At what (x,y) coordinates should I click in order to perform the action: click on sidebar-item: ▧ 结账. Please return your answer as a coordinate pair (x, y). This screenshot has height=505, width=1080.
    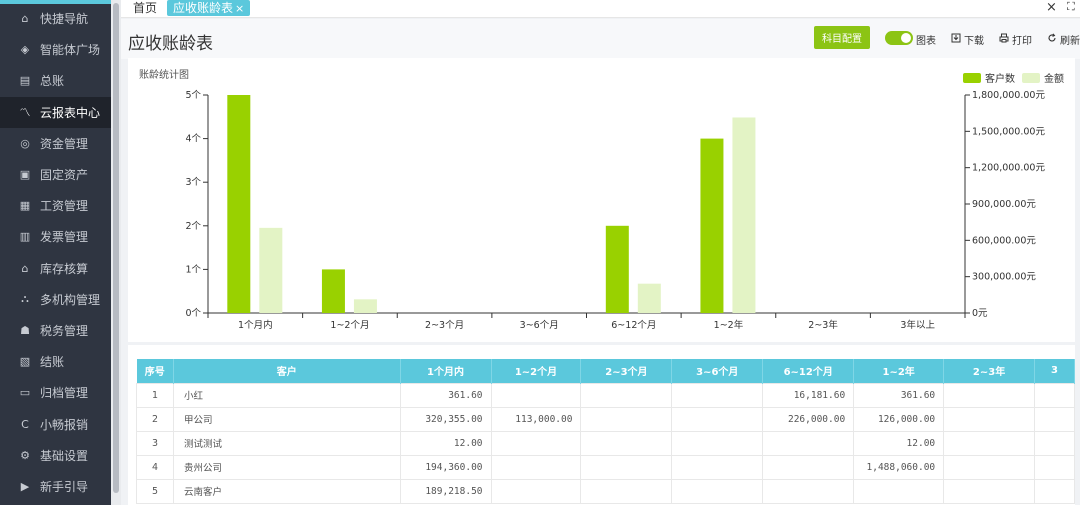
    Looking at the image, I should click on (55, 361).